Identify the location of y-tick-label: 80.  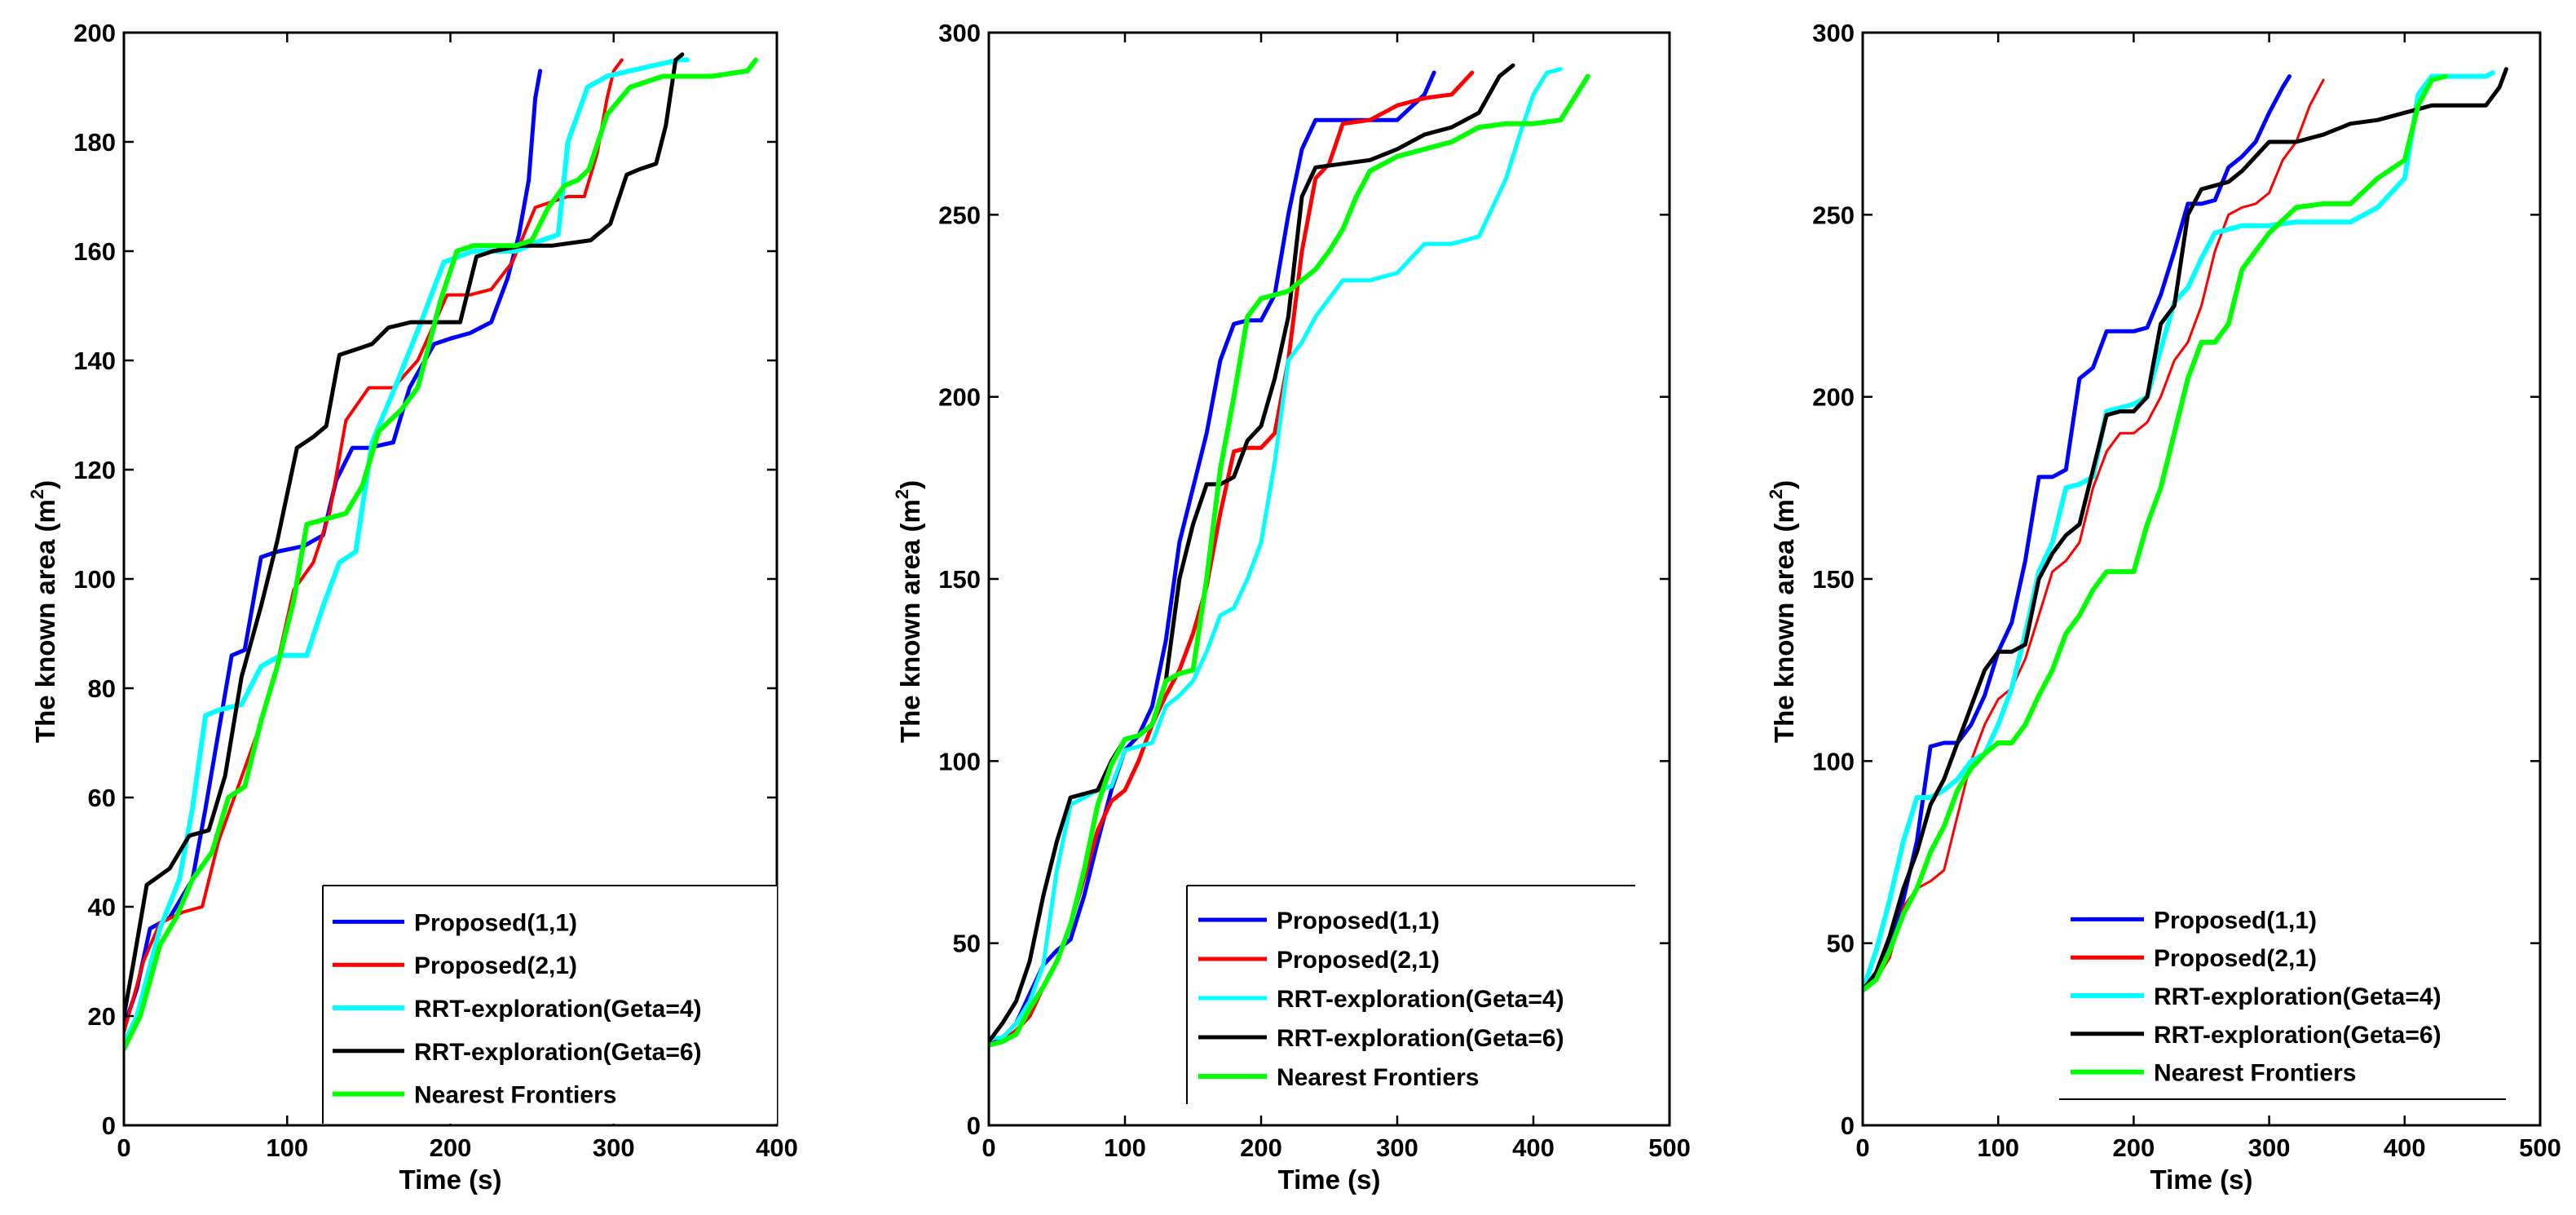
(102, 688).